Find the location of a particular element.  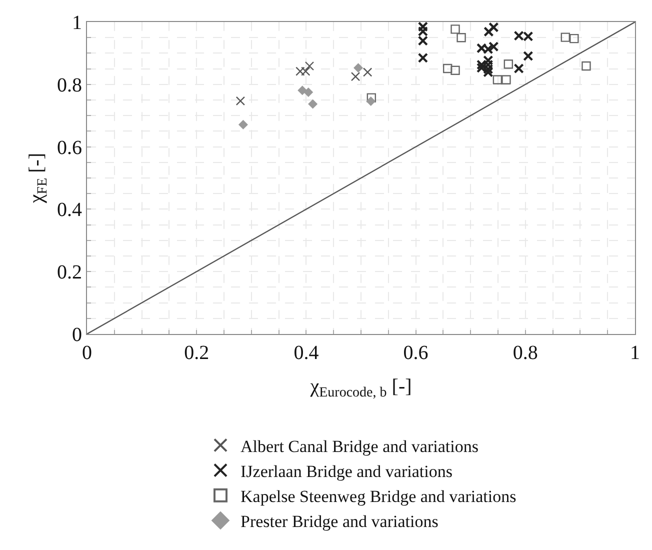

legend-label: Prester Bridge and variations is located at coordinates (339, 522).